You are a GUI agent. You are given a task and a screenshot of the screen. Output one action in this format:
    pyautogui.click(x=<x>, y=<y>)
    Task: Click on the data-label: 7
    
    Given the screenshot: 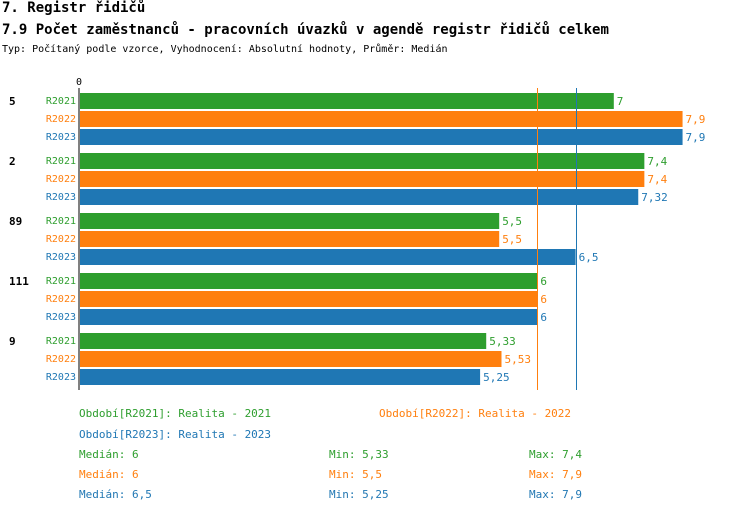 What is the action you would take?
    pyautogui.click(x=620, y=101)
    